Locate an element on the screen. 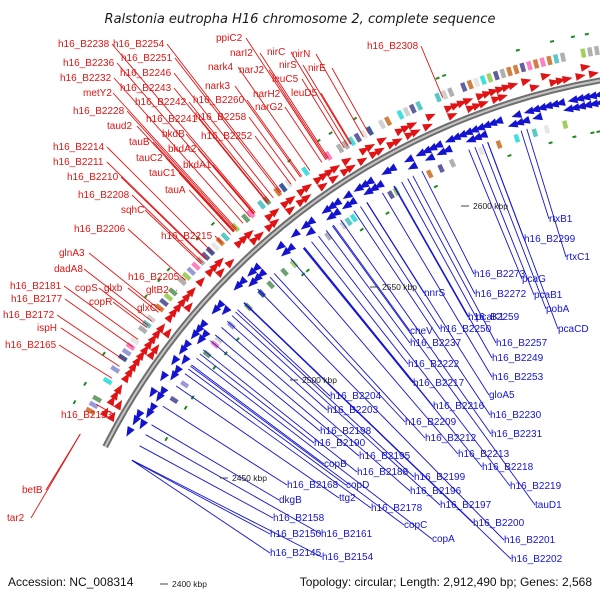 Image resolution: width=600 pixels, height=600 pixels. reverse-gene-label: tauD1 is located at coordinates (548, 505).